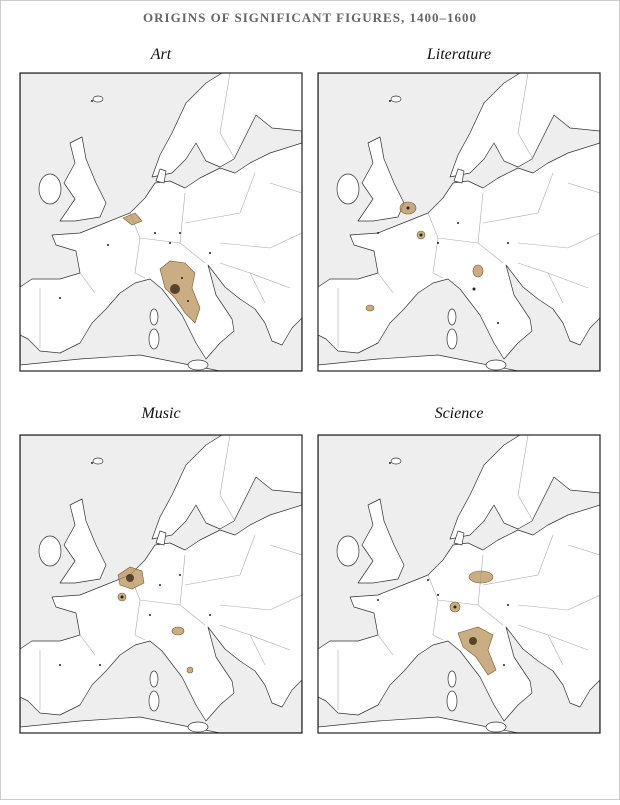  Describe the element at coordinates (459, 413) in the screenshot. I see `panel-title: Science` at that location.